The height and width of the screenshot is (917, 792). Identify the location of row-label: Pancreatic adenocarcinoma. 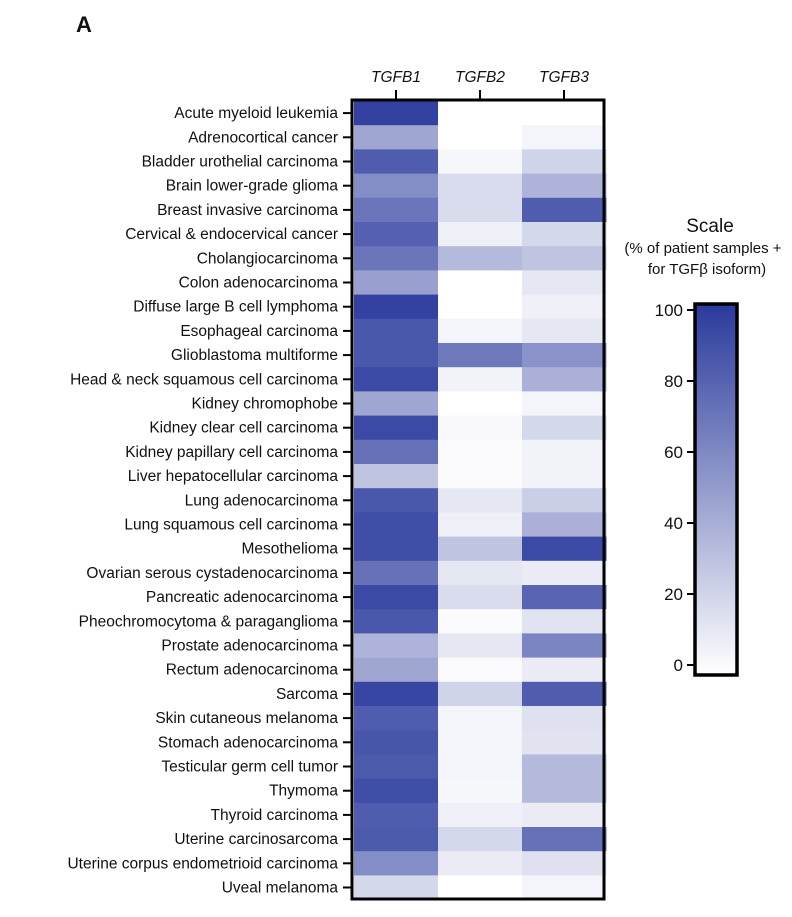
(242, 597).